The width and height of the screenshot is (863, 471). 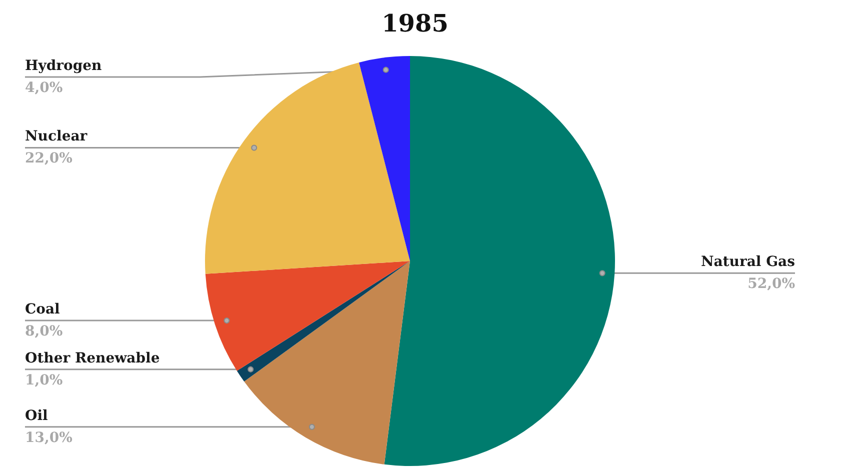 I want to click on slice-label: Nuclear, so click(x=56, y=136).